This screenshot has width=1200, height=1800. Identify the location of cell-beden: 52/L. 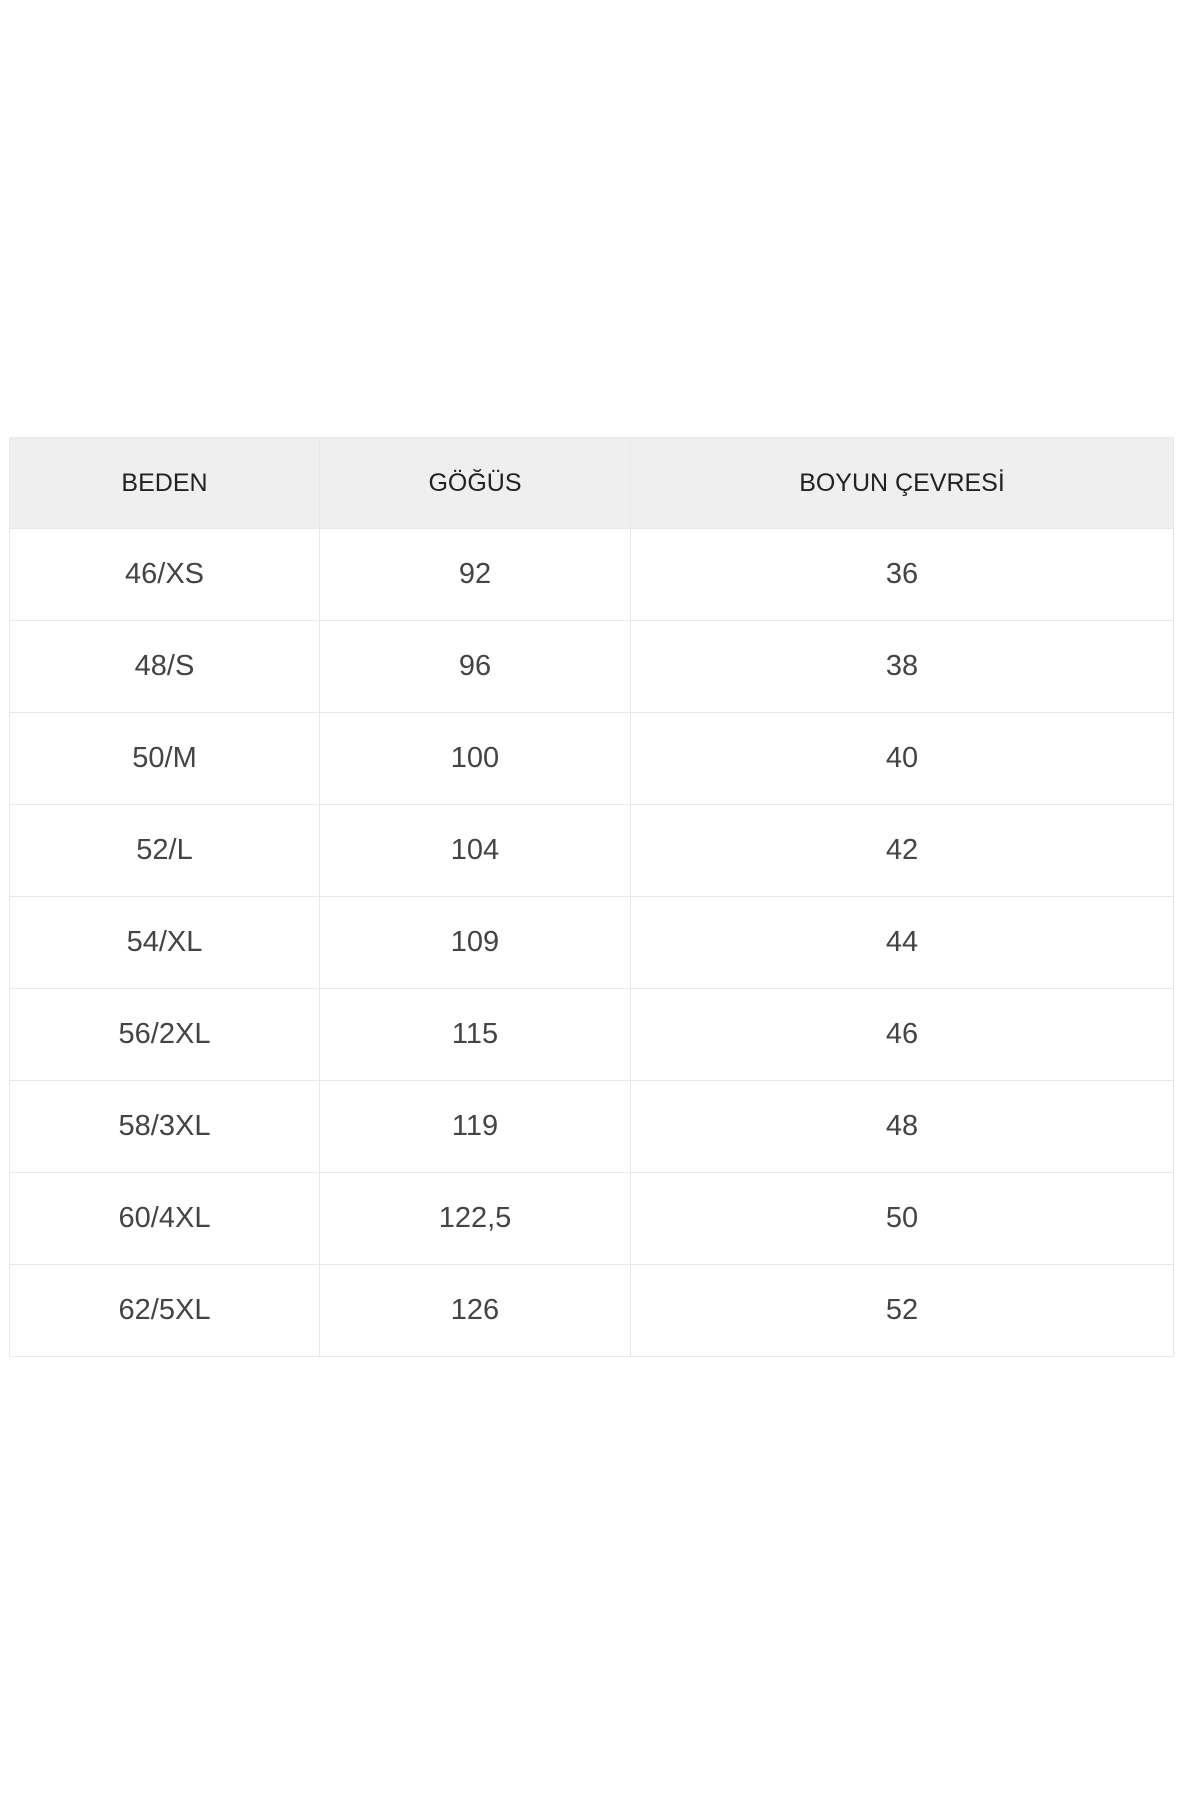
(164, 850).